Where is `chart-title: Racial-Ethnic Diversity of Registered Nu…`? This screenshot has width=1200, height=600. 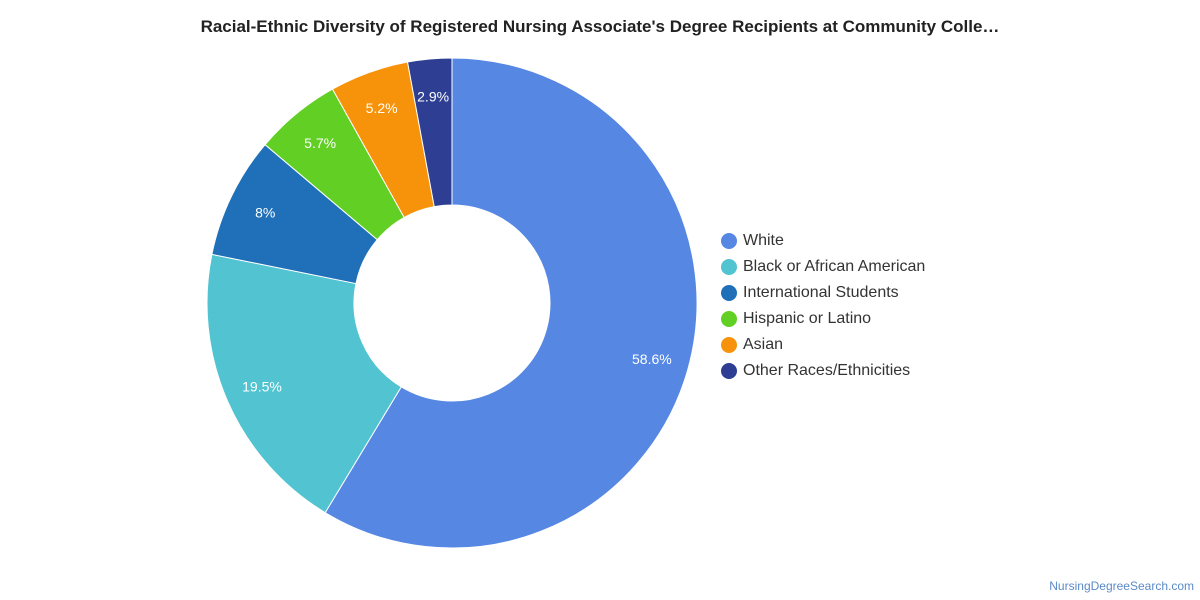 chart-title: Racial-Ethnic Diversity of Registered Nu… is located at coordinates (600, 26).